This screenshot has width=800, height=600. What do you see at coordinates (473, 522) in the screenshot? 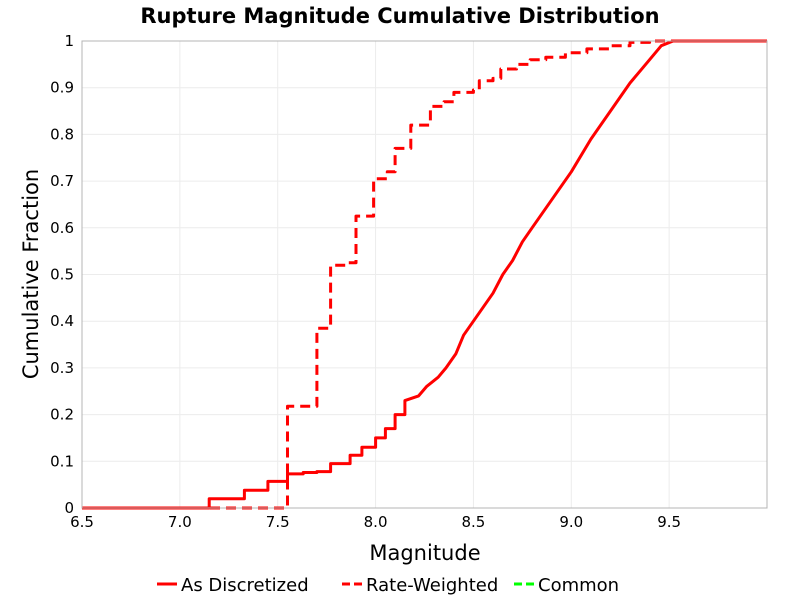
I see `x-tick-label: 8.5` at bounding box center [473, 522].